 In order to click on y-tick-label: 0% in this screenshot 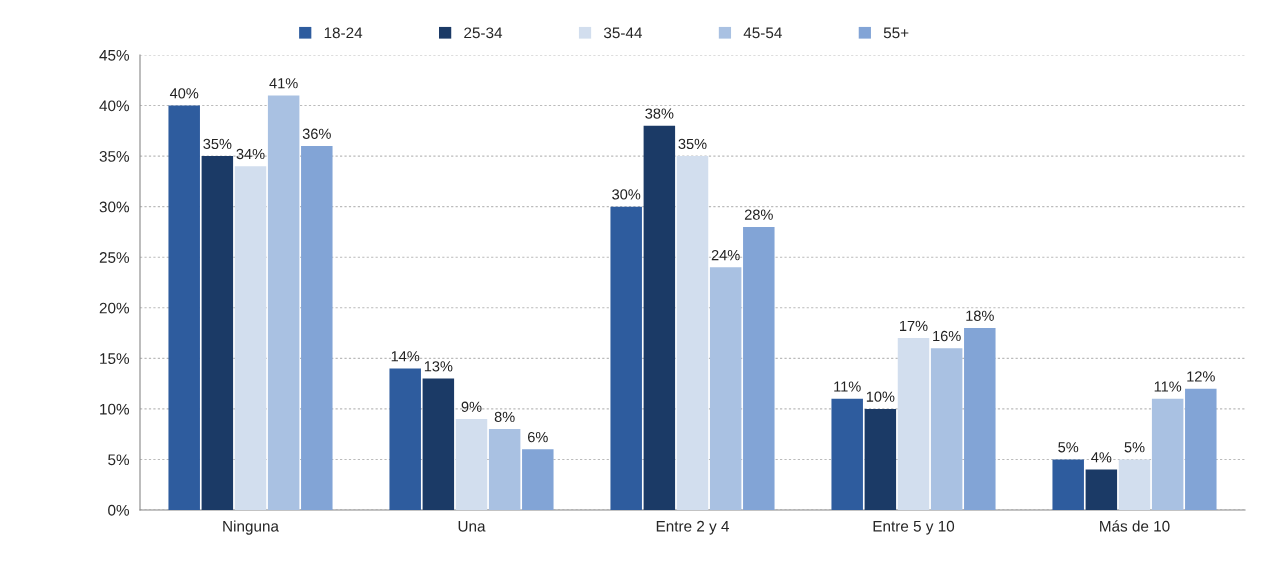, I will do `click(119, 510)`.